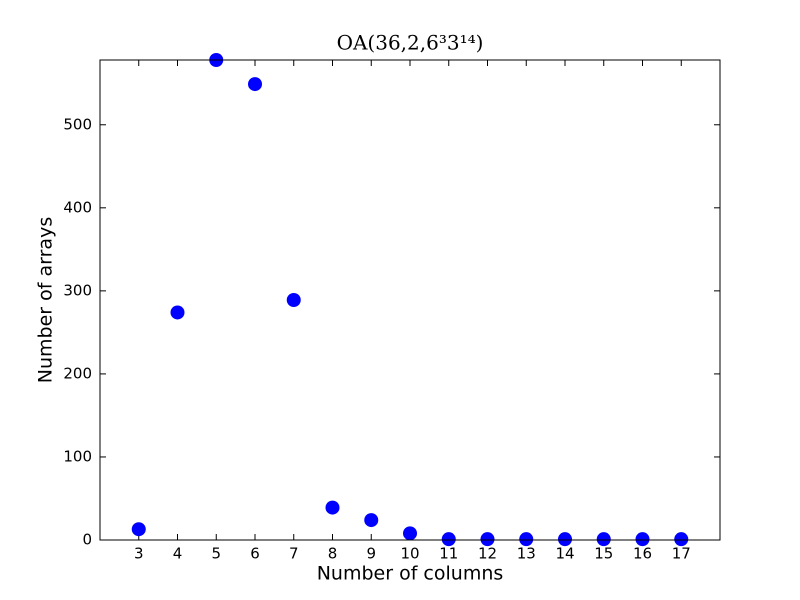  What do you see at coordinates (681, 554) in the screenshot?
I see `x-tick-label: 17` at bounding box center [681, 554].